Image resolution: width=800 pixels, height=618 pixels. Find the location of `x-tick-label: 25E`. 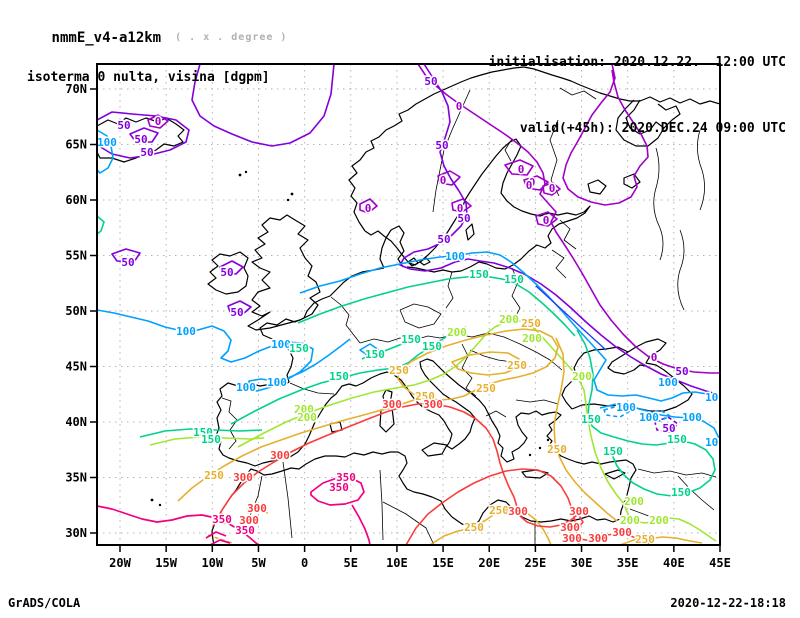

x-tick-label: 25E is located at coordinates (536, 563).